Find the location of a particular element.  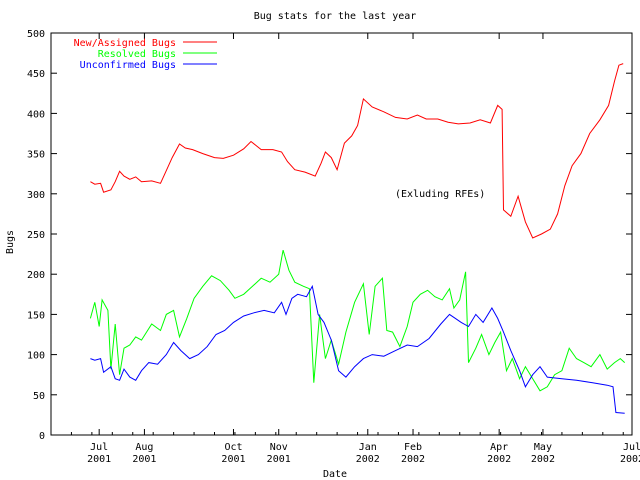

y-tick-label-100: 100 is located at coordinates (36, 356).